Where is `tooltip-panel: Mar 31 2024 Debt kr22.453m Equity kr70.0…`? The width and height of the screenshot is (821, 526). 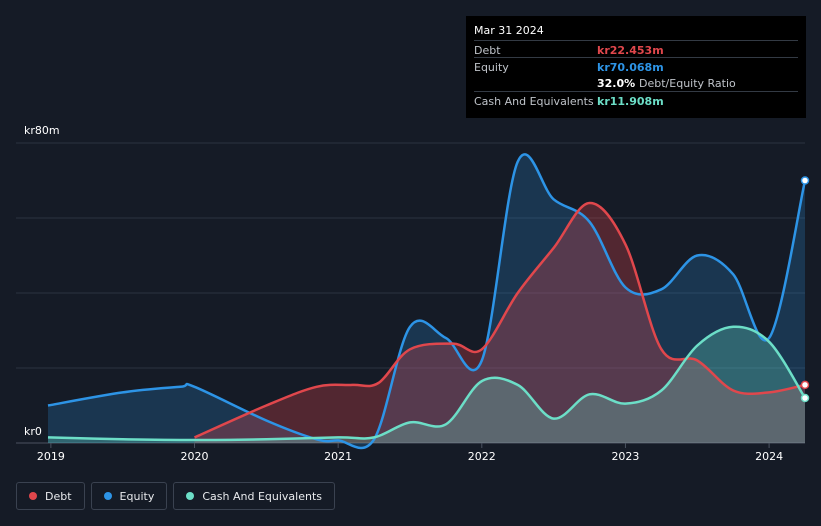 tooltip-panel: Mar 31 2024 Debt kr22.453m Equity kr70.0… is located at coordinates (636, 67).